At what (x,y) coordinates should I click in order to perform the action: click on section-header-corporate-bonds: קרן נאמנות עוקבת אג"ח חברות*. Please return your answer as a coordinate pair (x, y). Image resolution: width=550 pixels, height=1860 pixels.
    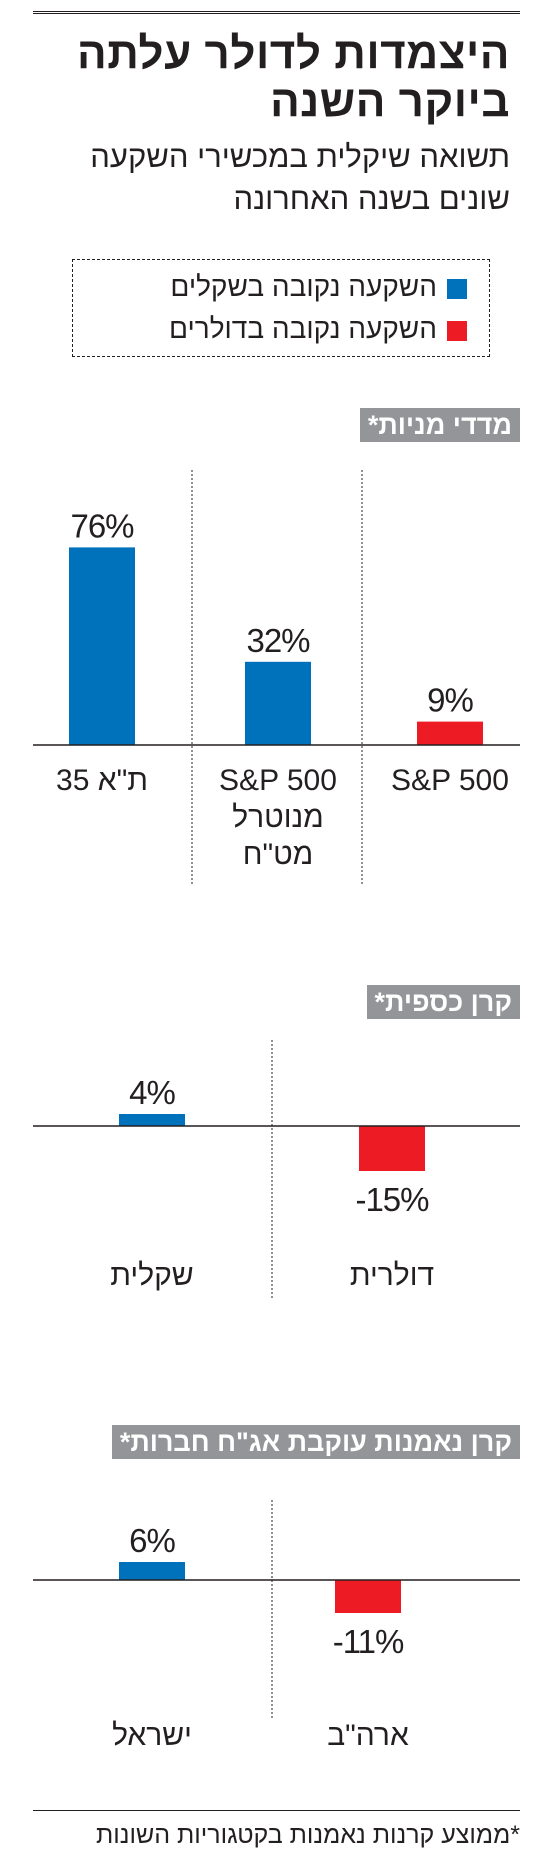
    Looking at the image, I should click on (315, 1442).